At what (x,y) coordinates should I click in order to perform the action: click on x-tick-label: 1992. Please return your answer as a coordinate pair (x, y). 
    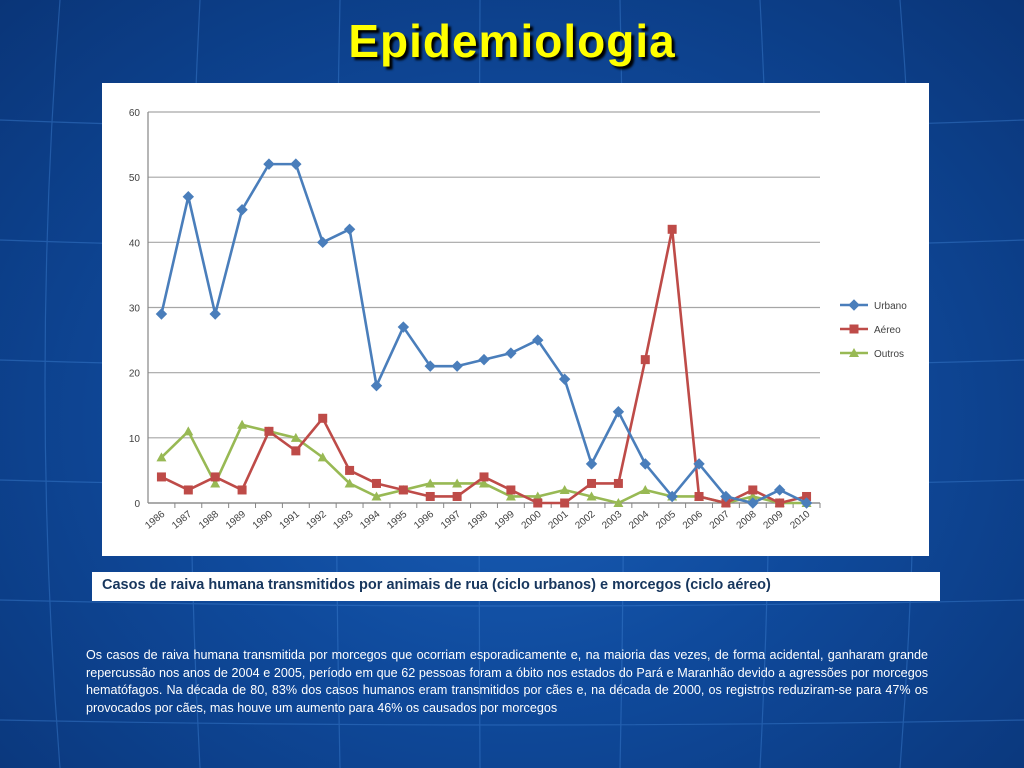
    Looking at the image, I should click on (317, 520).